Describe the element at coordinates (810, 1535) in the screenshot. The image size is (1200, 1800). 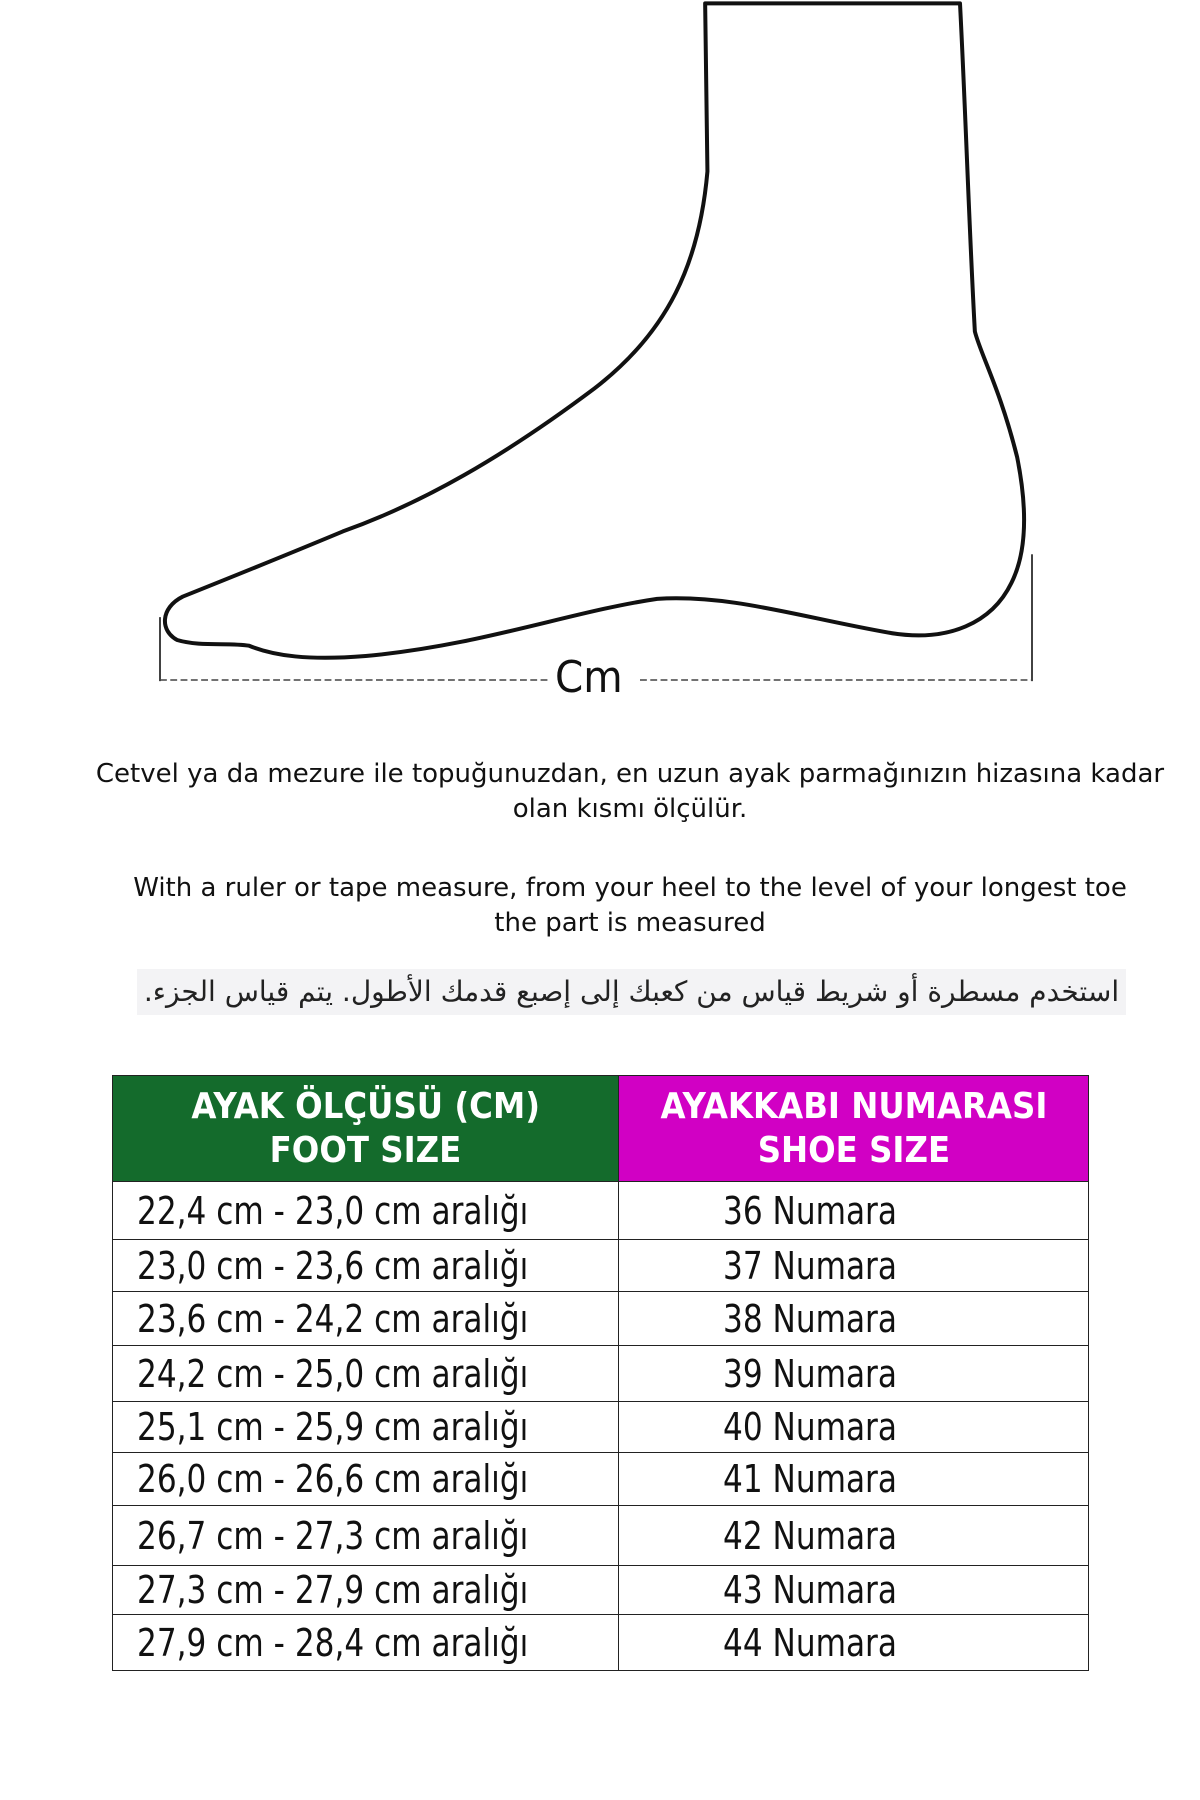
I see `shoe-size-text: 42 Numara` at that location.